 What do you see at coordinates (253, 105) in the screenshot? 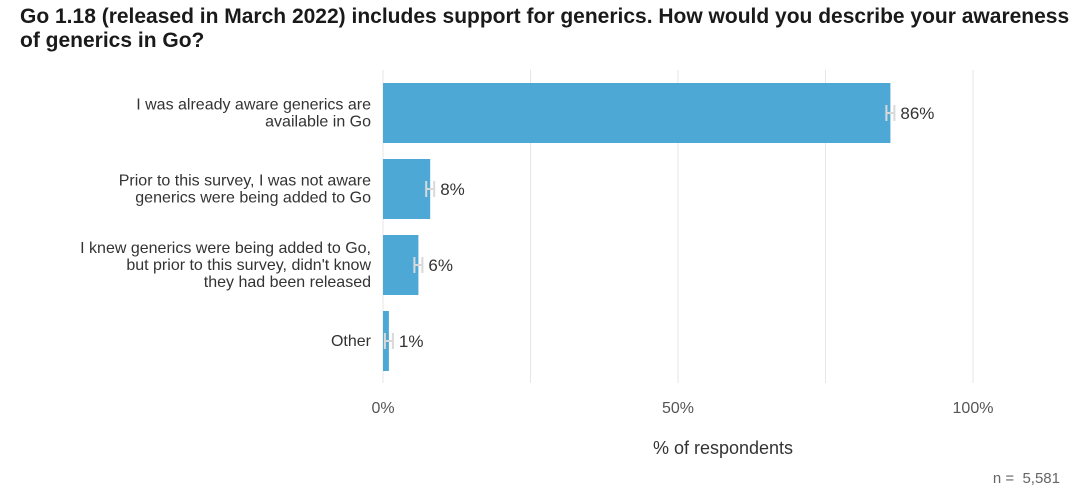
I see `category-label: I was already aware generics are` at bounding box center [253, 105].